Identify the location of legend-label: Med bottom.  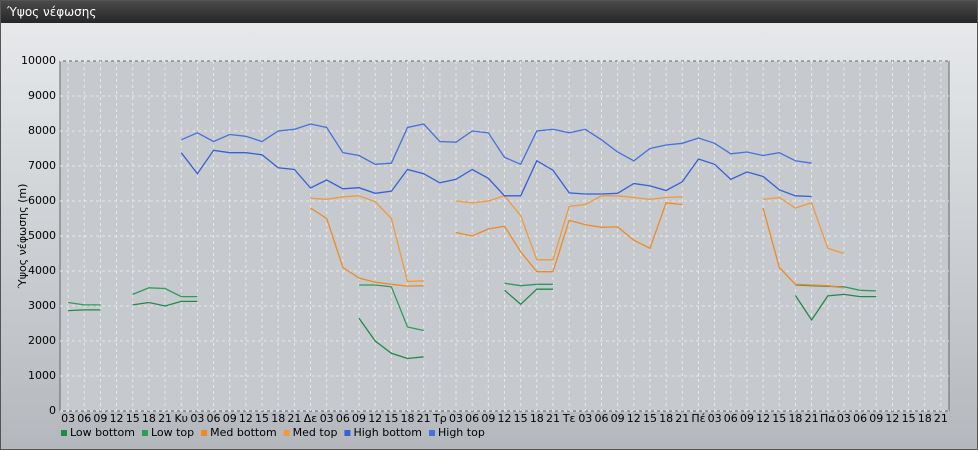
(243, 432).